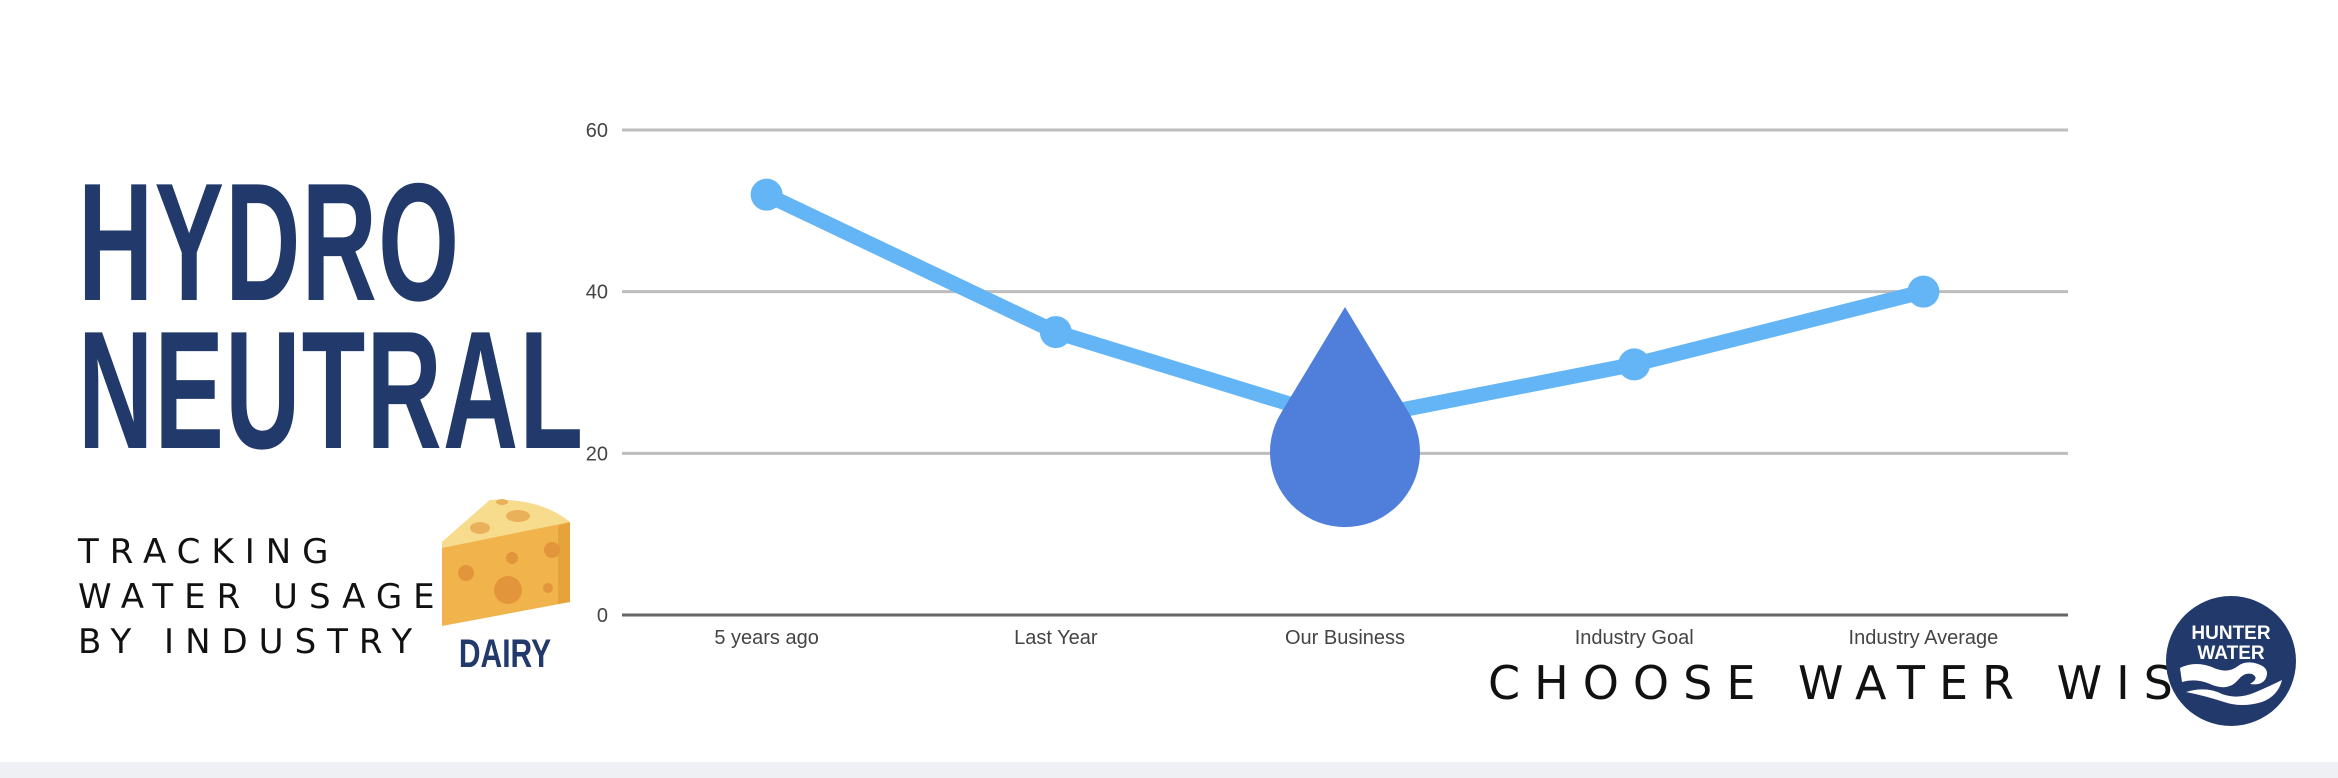 This screenshot has height=778, width=2338. What do you see at coordinates (1056, 638) in the screenshot?
I see `x-tick-label: Last Year` at bounding box center [1056, 638].